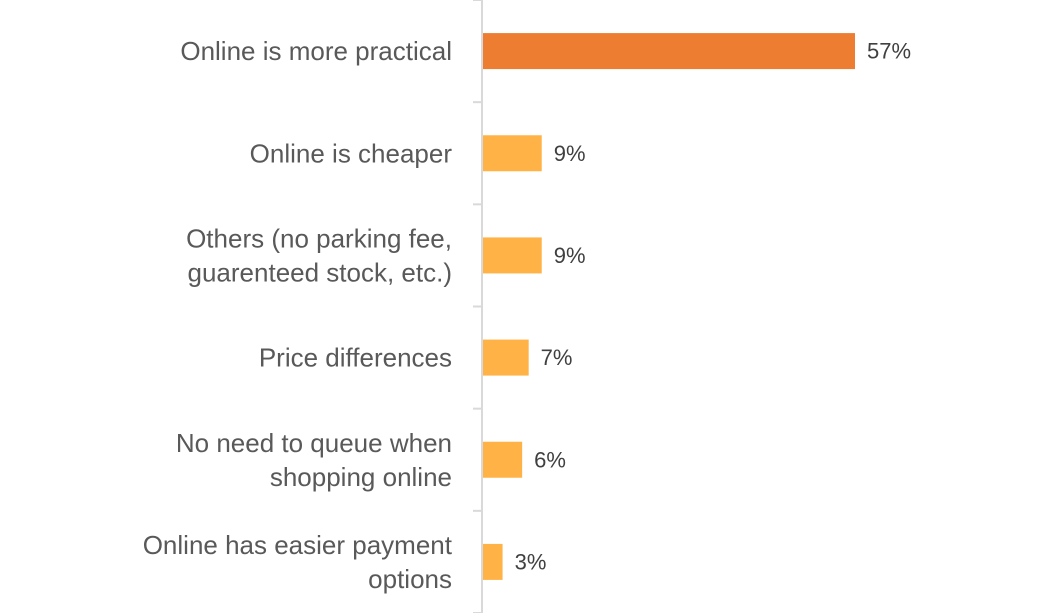 This screenshot has height=613, width=1045. What do you see at coordinates (298, 545) in the screenshot?
I see `category-label-line: Online has easier payment` at bounding box center [298, 545].